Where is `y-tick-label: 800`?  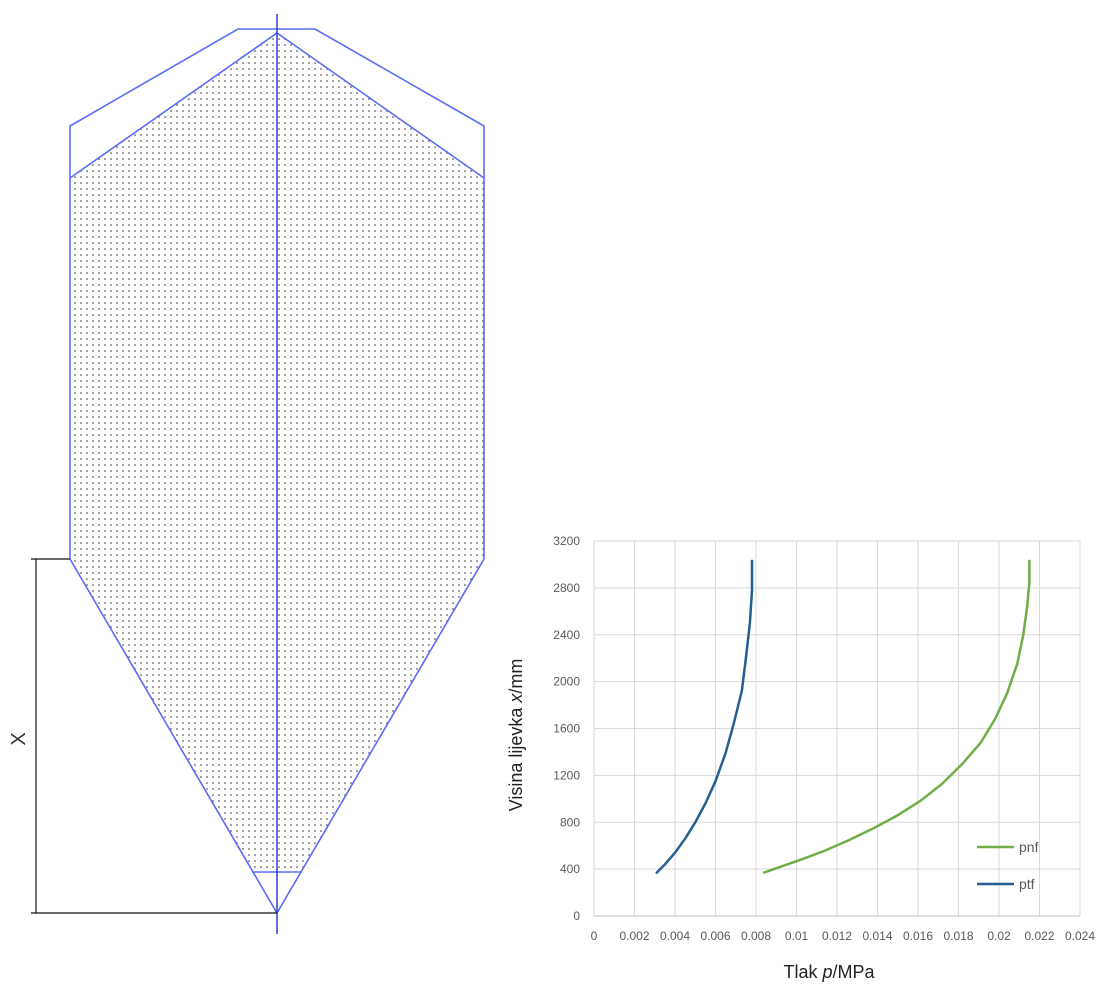
y-tick-label: 800 is located at coordinates (570, 822).